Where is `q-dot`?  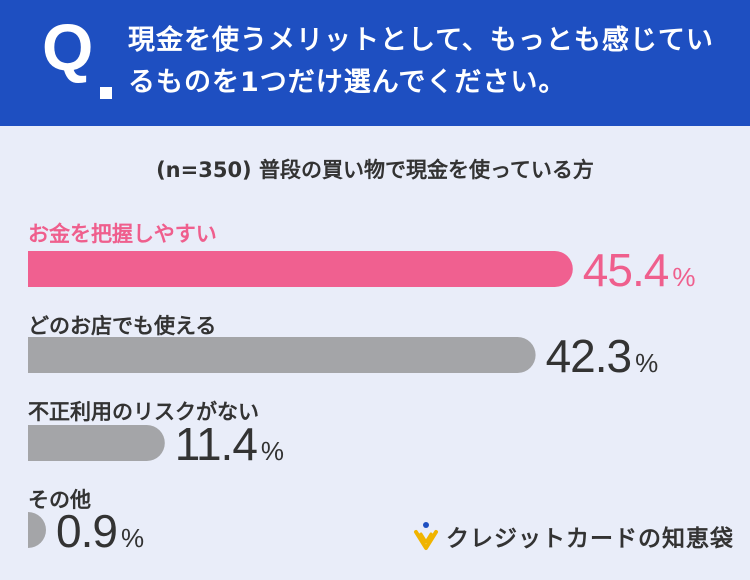
q-dot is located at coordinates (106, 93).